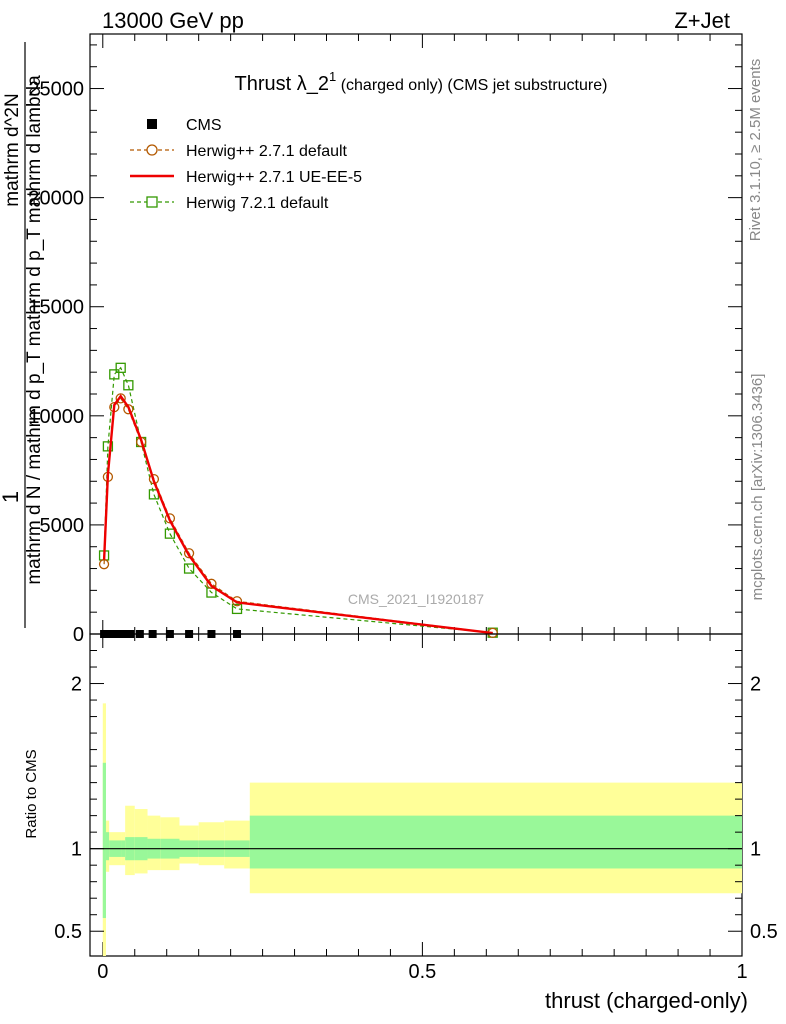  Describe the element at coordinates (56, 199) in the screenshot. I see `y-tick-label: 20000` at that location.